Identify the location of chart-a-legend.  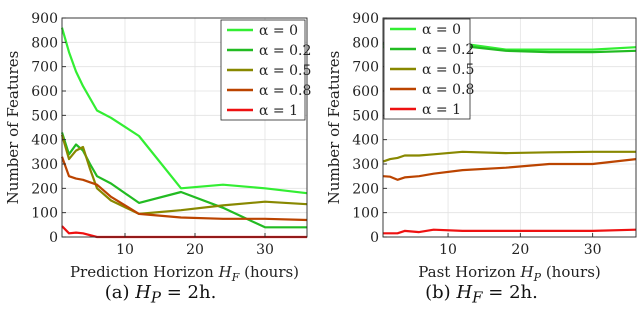
(263, 70).